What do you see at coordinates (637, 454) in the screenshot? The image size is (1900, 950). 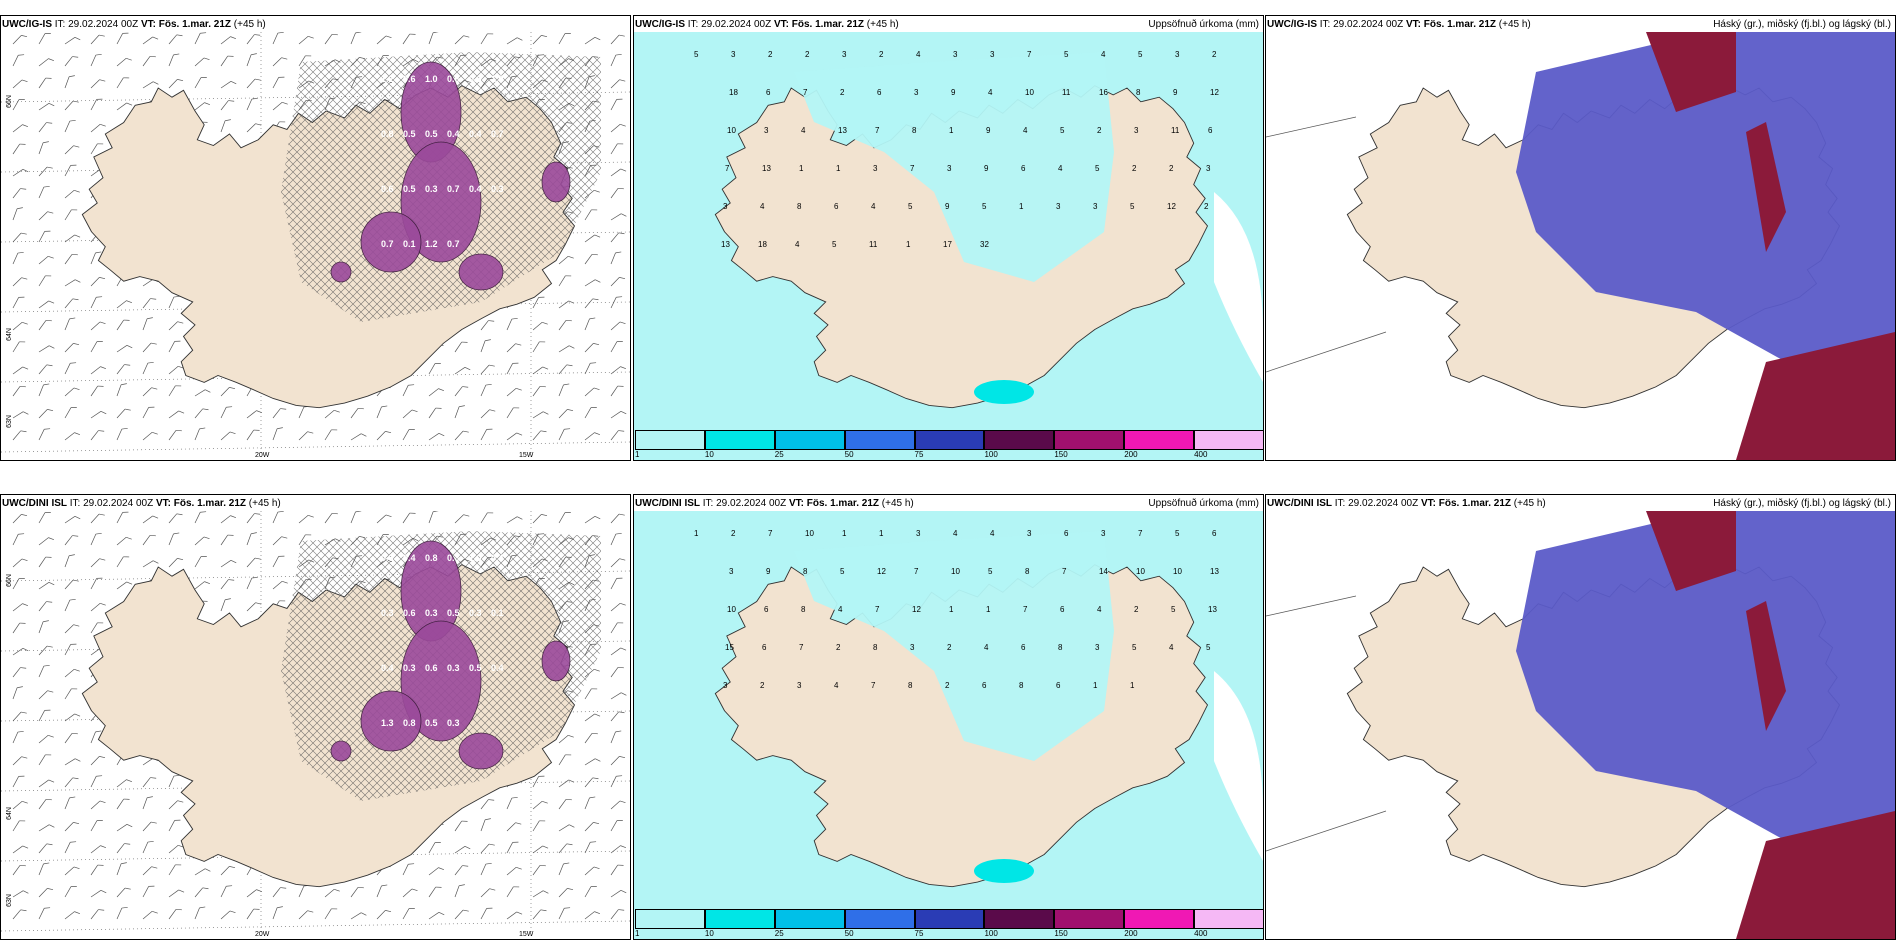 I see `colorbar-tick-label: 1` at bounding box center [637, 454].